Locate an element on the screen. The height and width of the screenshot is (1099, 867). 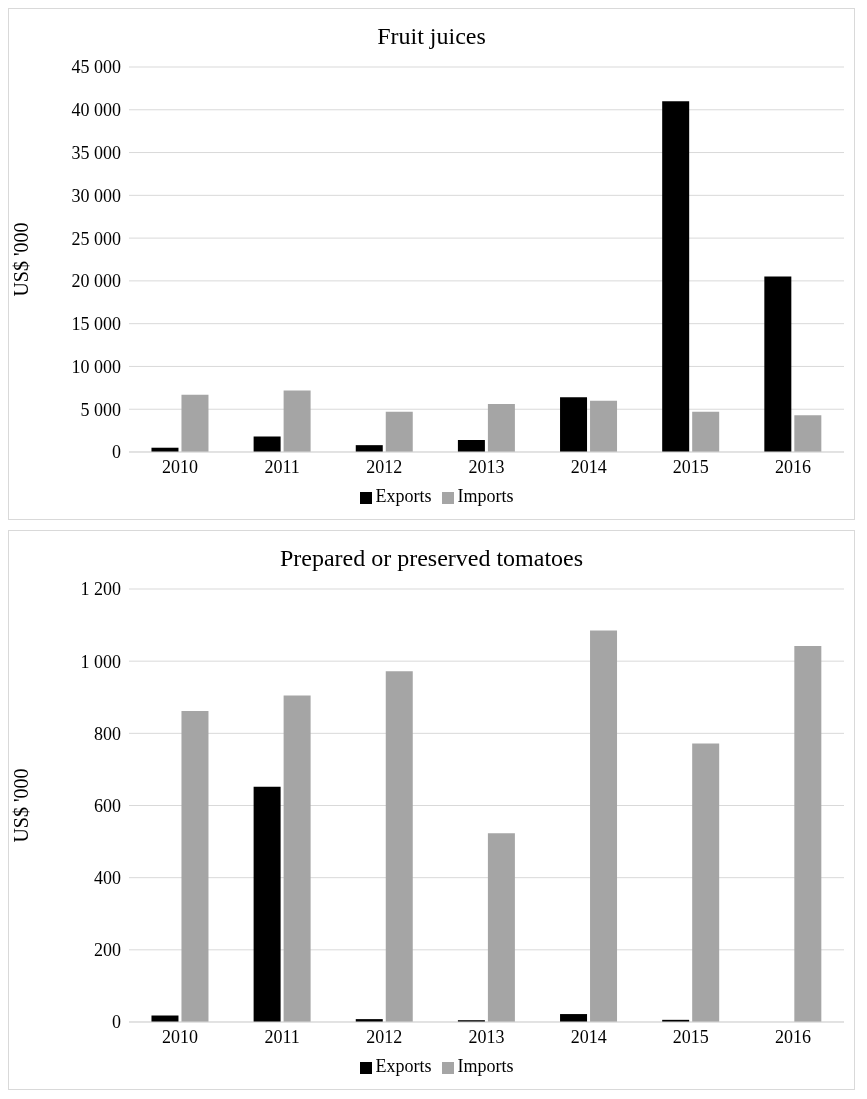
y-tick-label: 5 000 is located at coordinates (100, 409).